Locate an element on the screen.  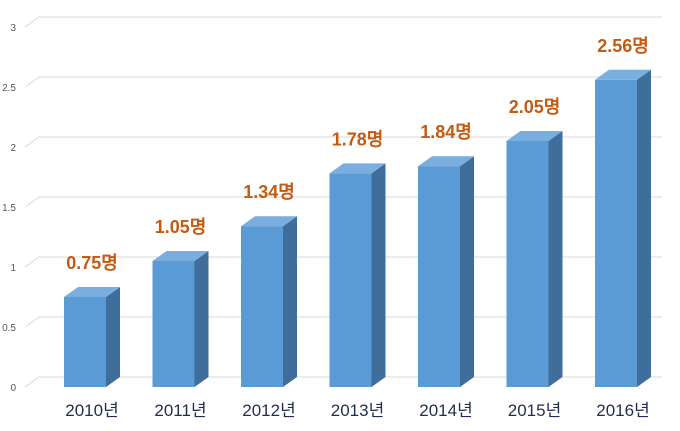
y-axis-ticks: 0 0.5 1 1.5 2 2.5 3 is located at coordinates (9, 208).